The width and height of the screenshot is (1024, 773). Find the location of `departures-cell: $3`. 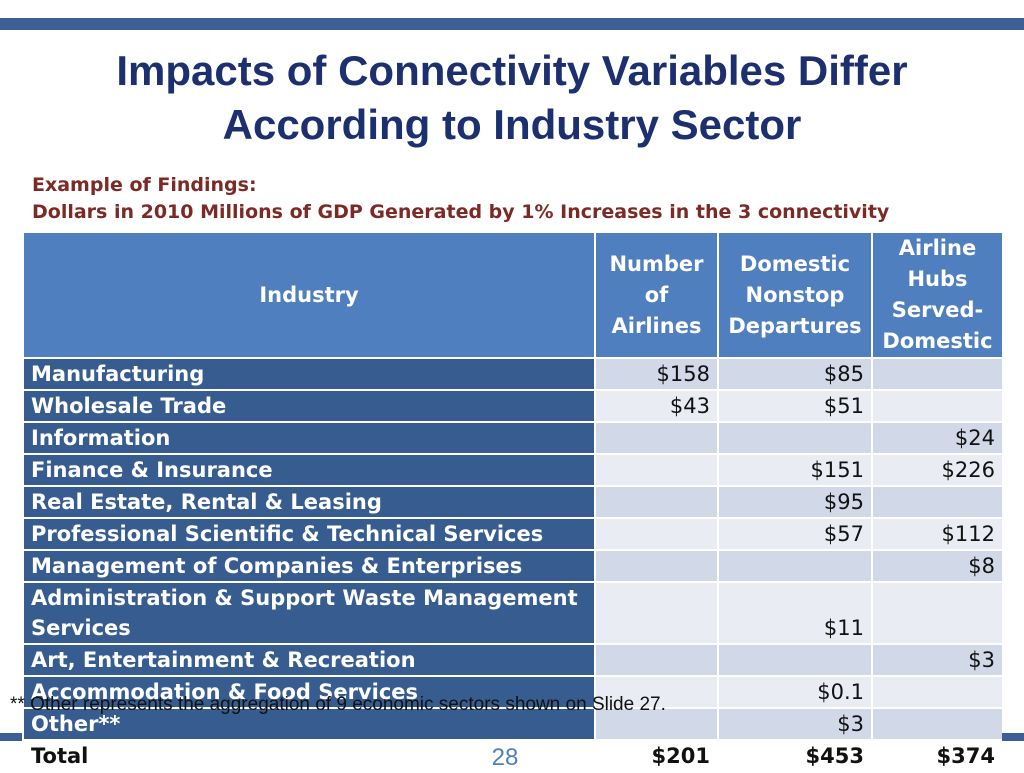

departures-cell: $3 is located at coordinates (795, 724).